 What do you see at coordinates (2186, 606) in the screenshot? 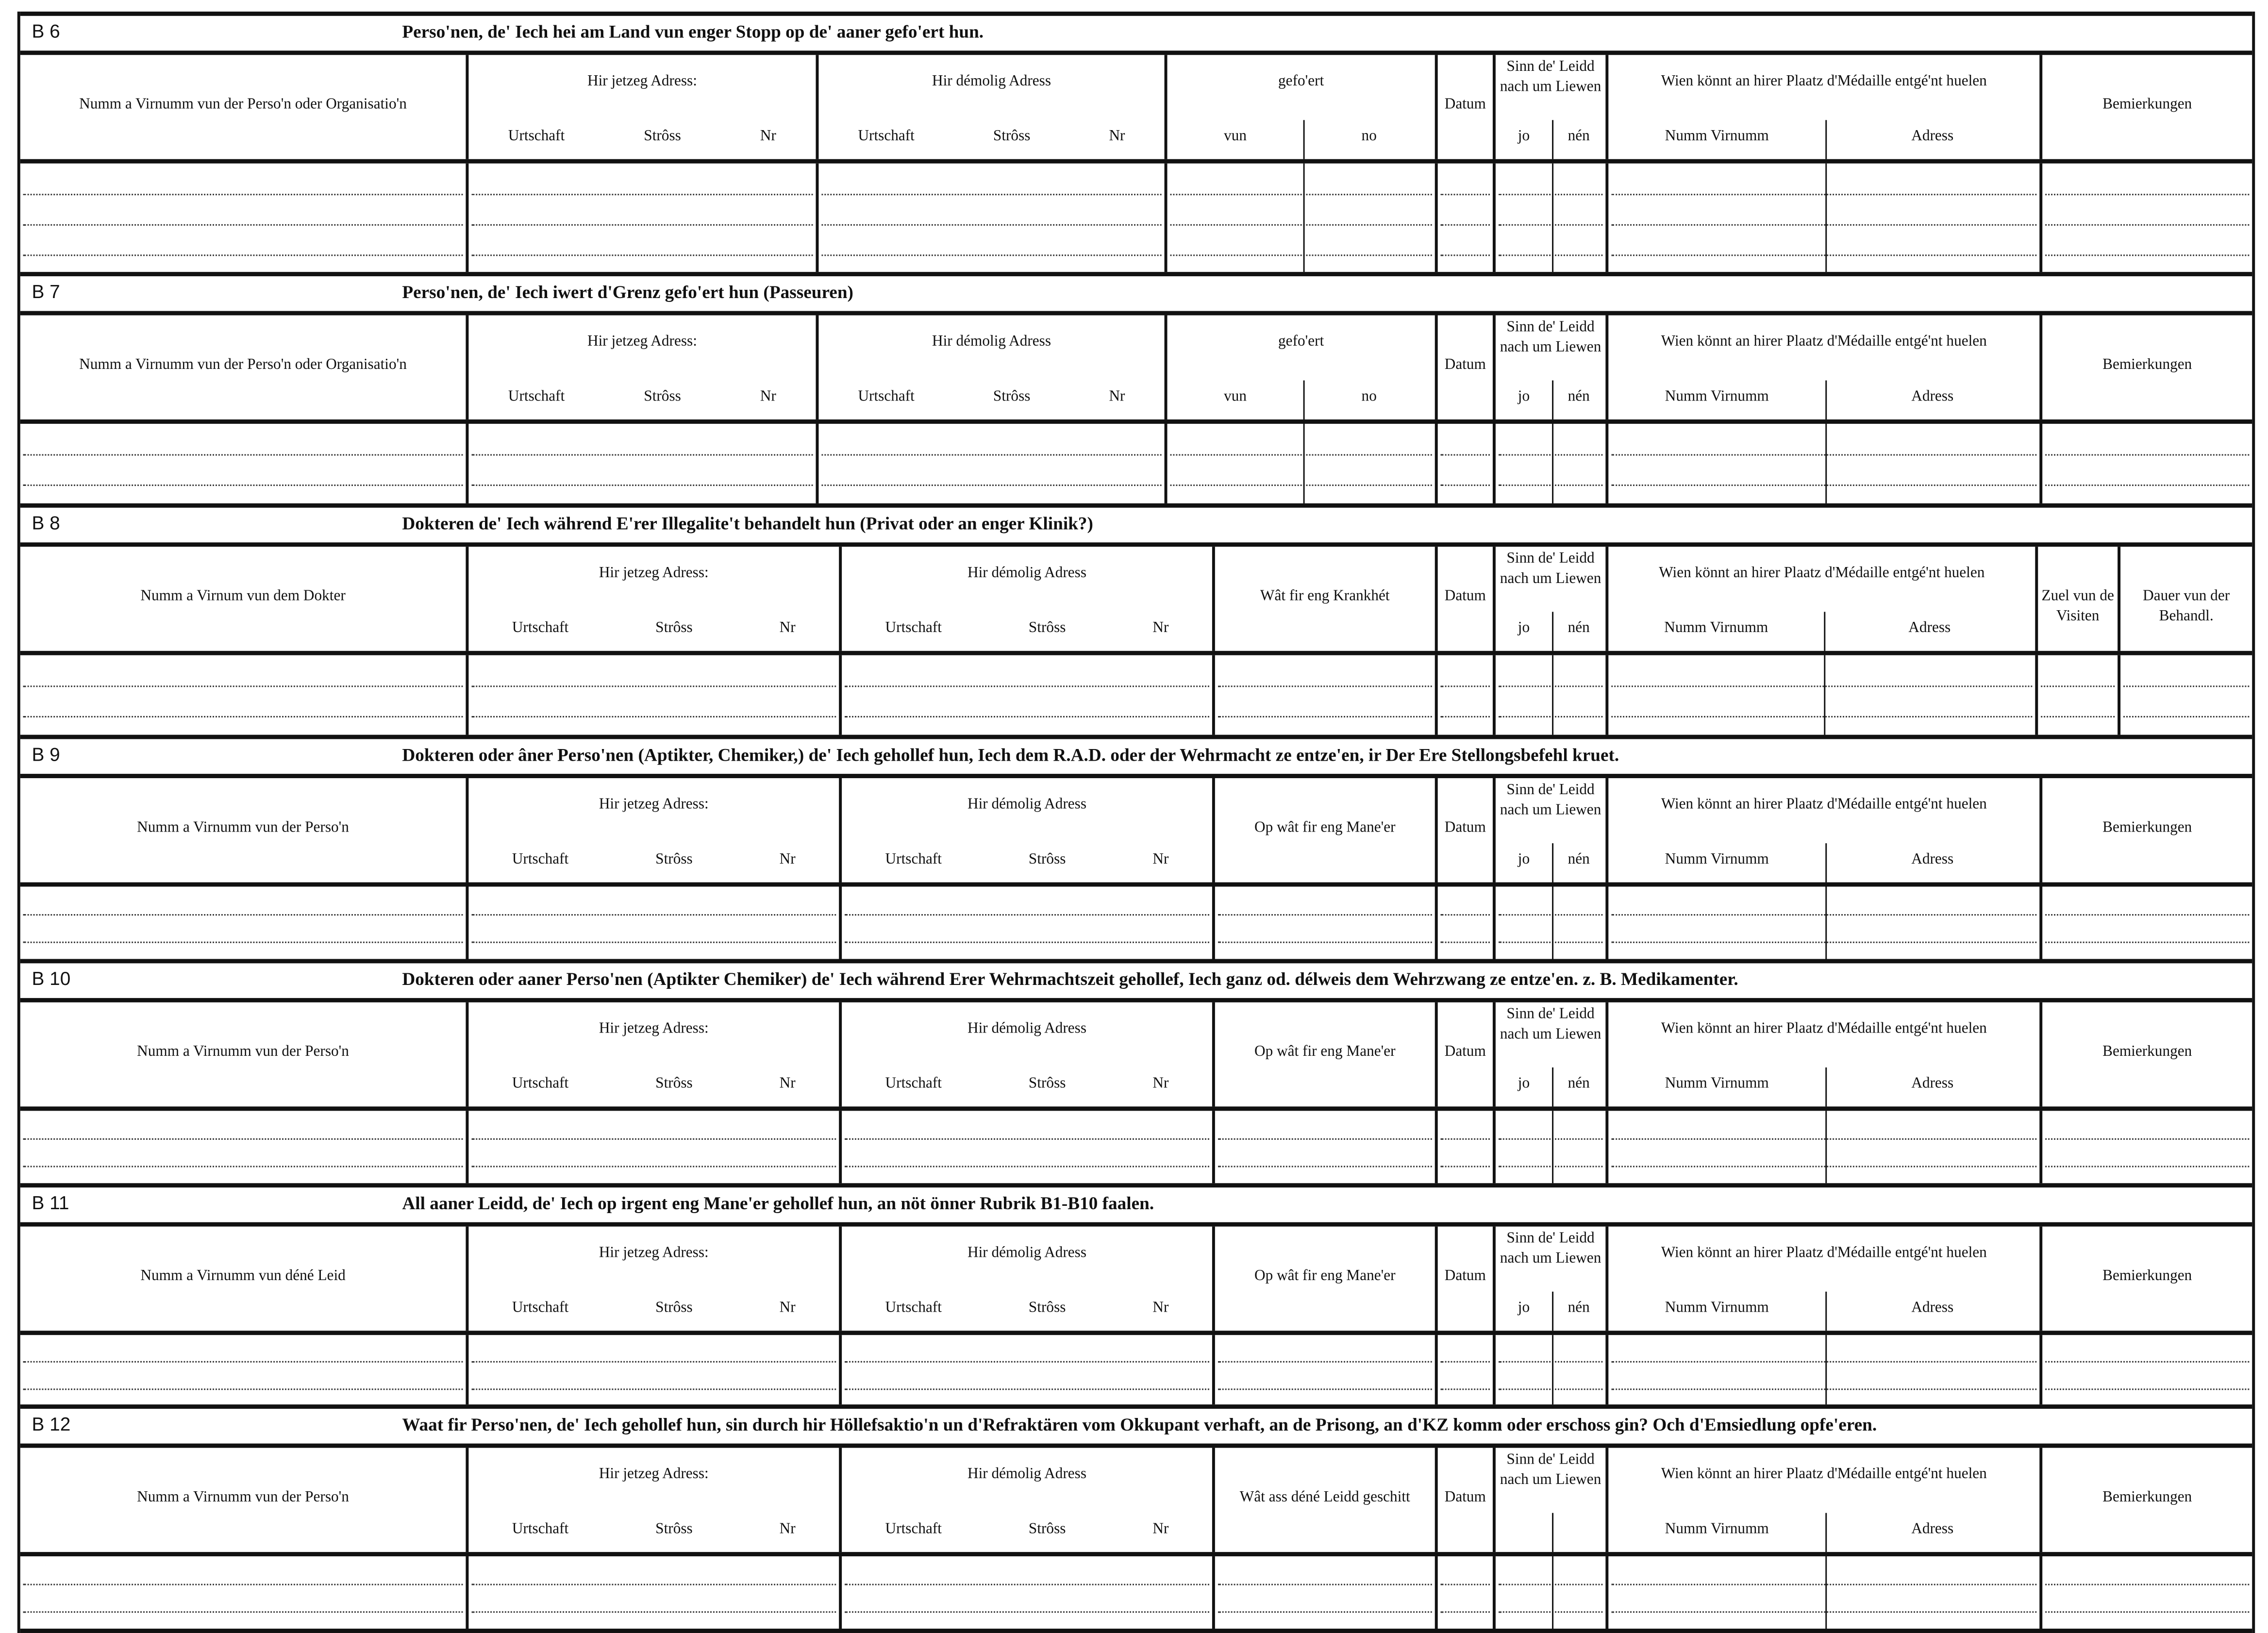
I see `column-label: Dauer vun der Behandl.` at bounding box center [2186, 606].